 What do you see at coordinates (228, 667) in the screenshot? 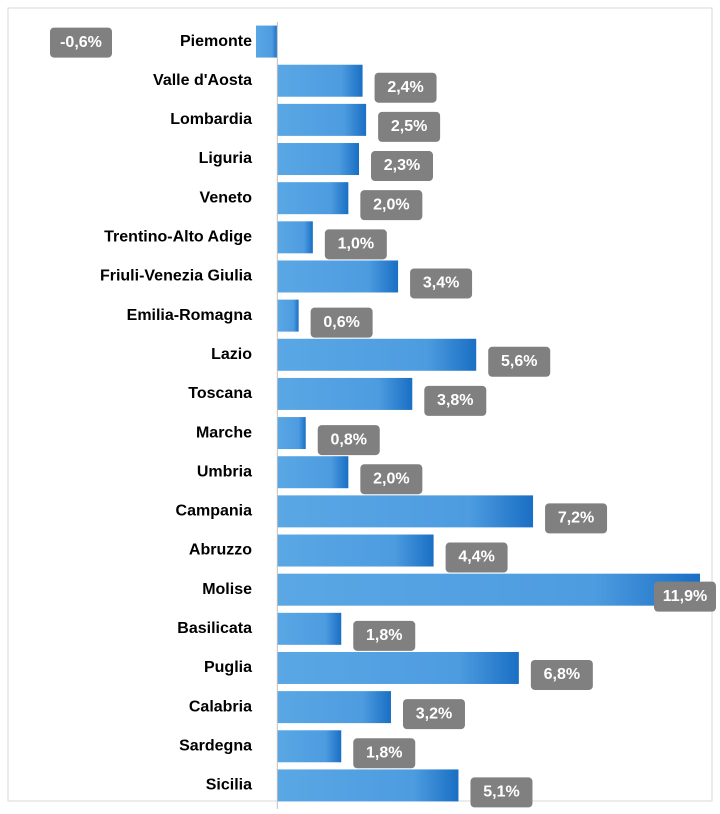
I see `category-label: Puglia` at bounding box center [228, 667].